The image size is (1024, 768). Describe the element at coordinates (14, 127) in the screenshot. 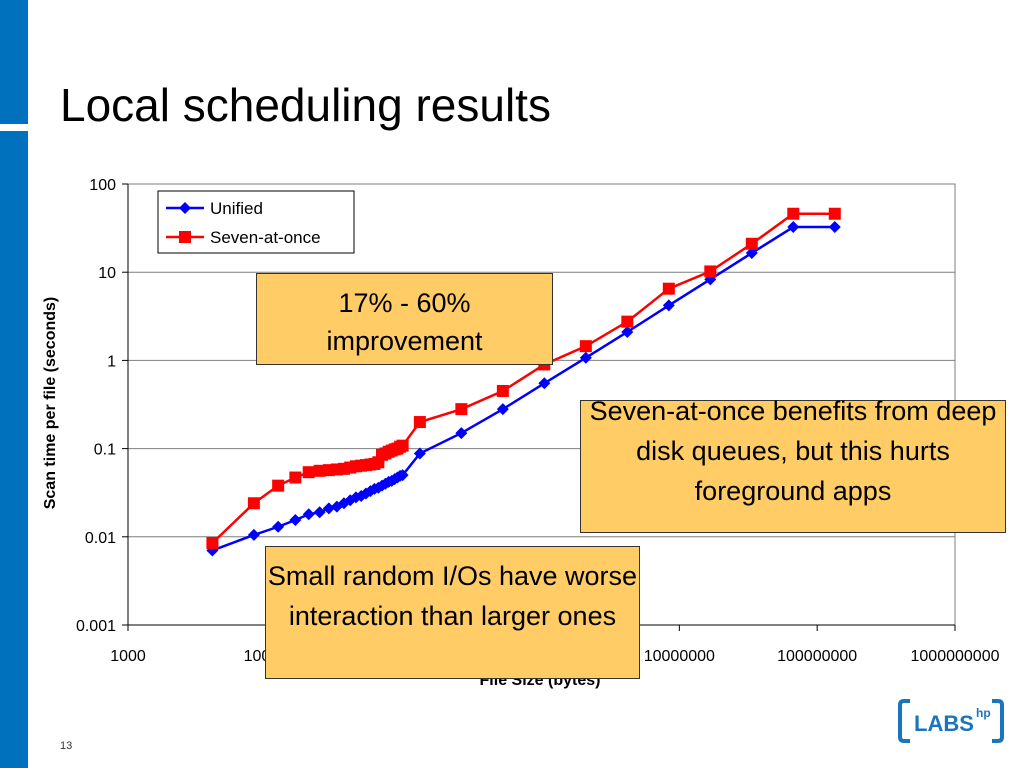

I see `title-divider` at that location.